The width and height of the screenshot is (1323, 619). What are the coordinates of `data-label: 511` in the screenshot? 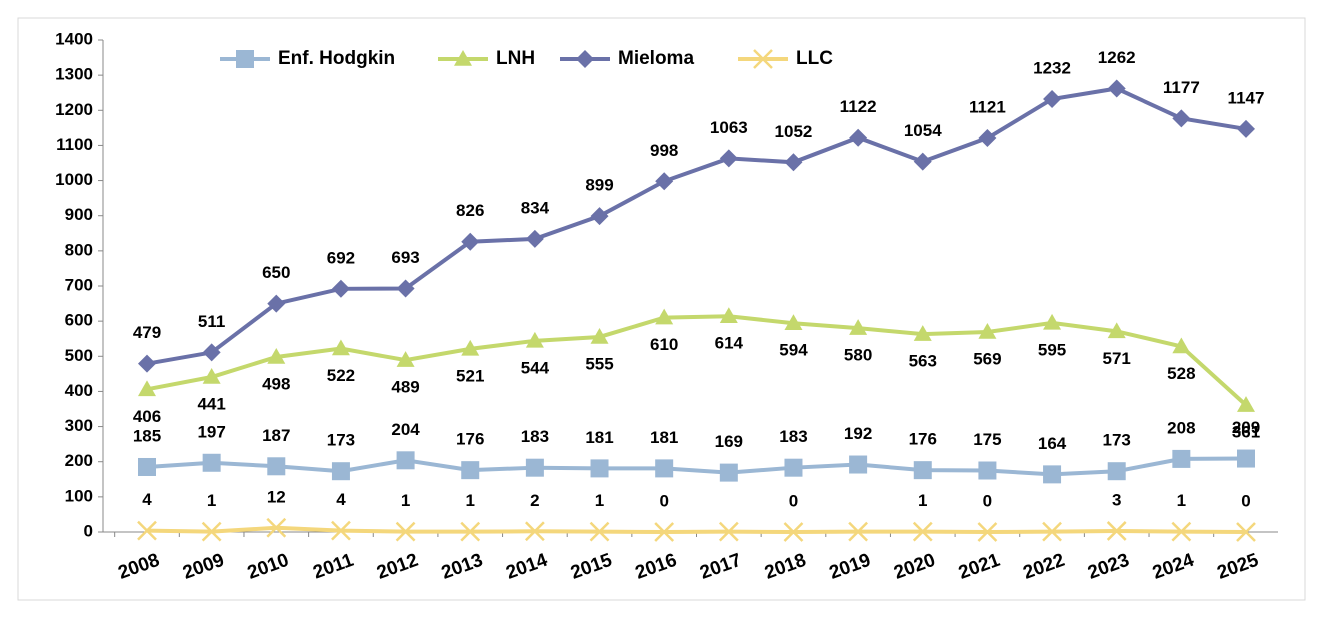 It's located at (211, 321).